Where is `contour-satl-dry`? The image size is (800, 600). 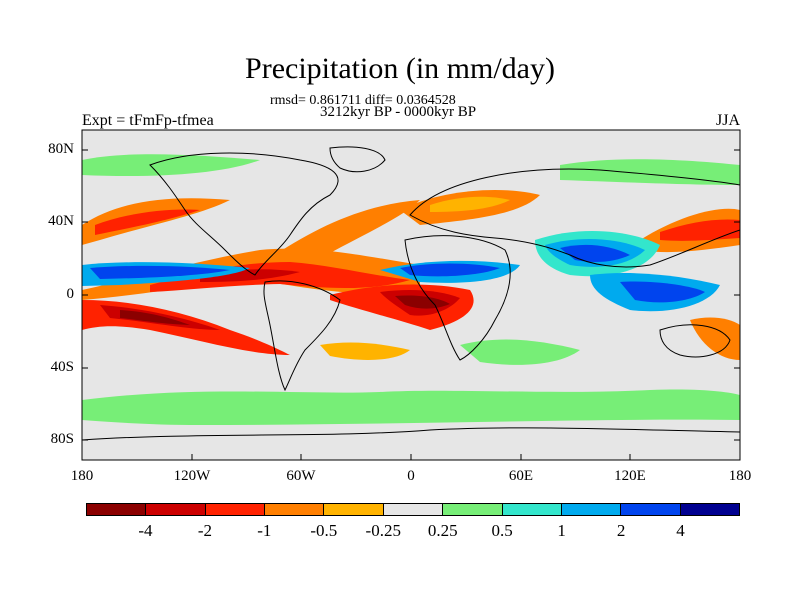
contour-satl-dry is located at coordinates (365, 351).